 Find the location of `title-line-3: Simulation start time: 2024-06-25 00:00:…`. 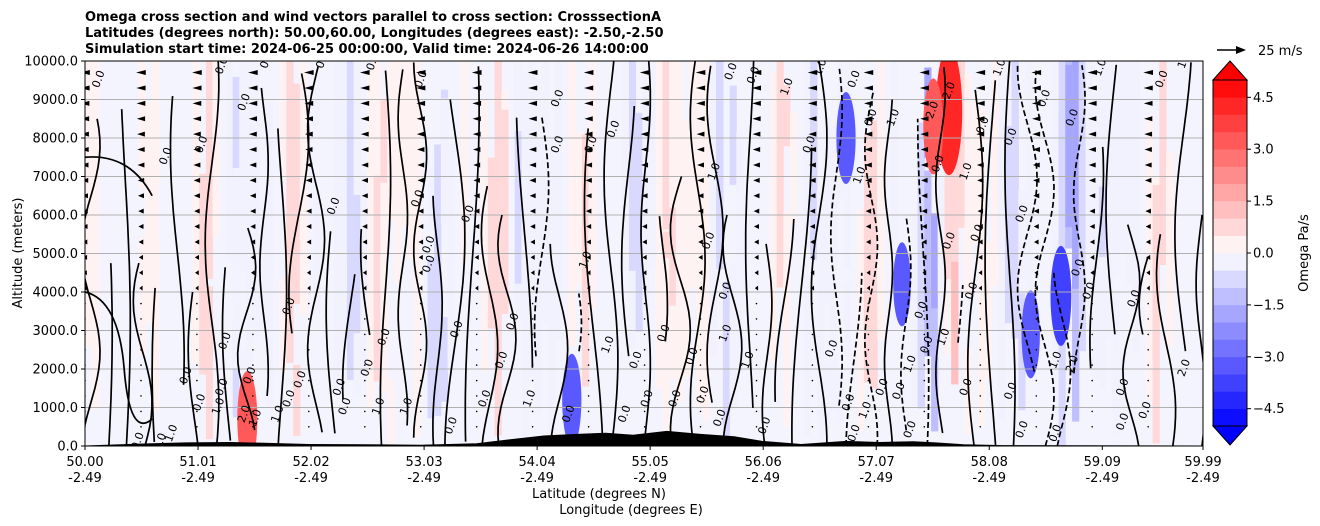

title-line-3: Simulation start time: 2024-06-25 00:00:… is located at coordinates (367, 49).